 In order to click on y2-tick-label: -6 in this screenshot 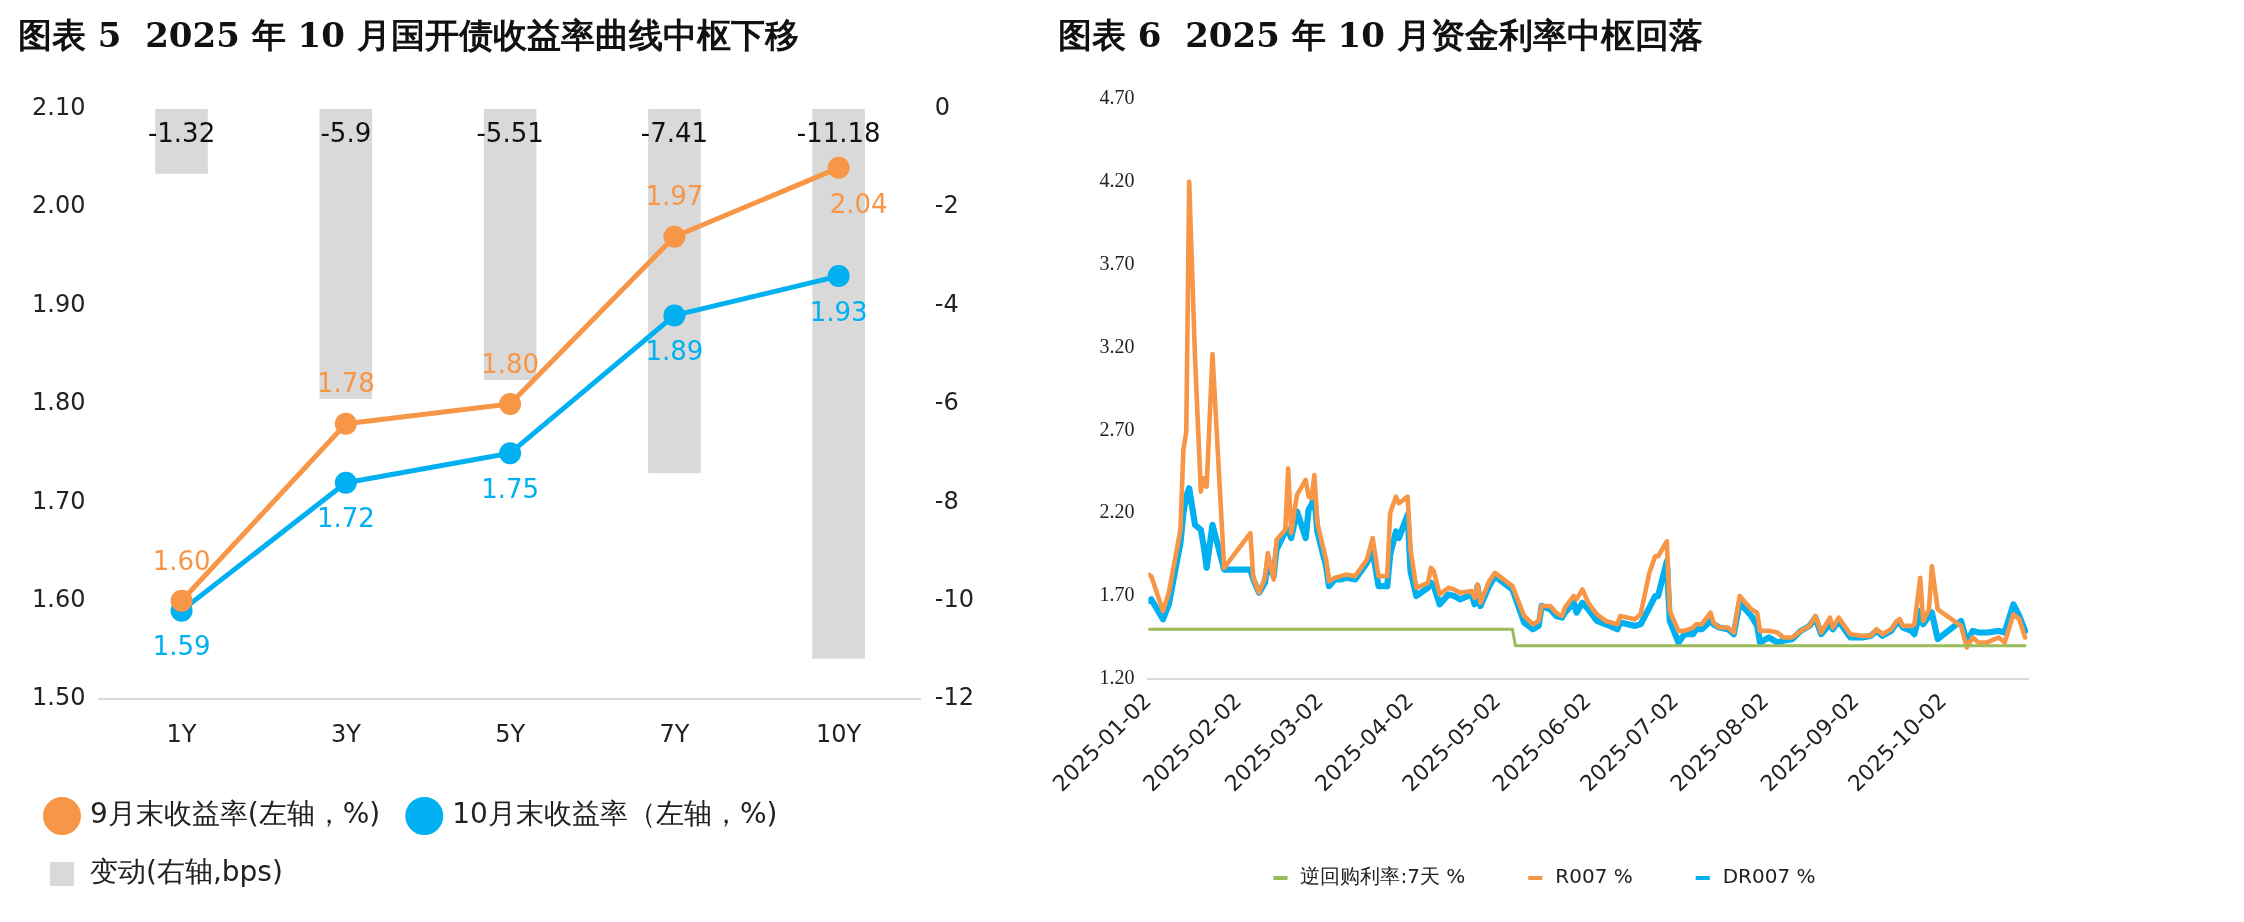, I will do `click(946, 402)`.